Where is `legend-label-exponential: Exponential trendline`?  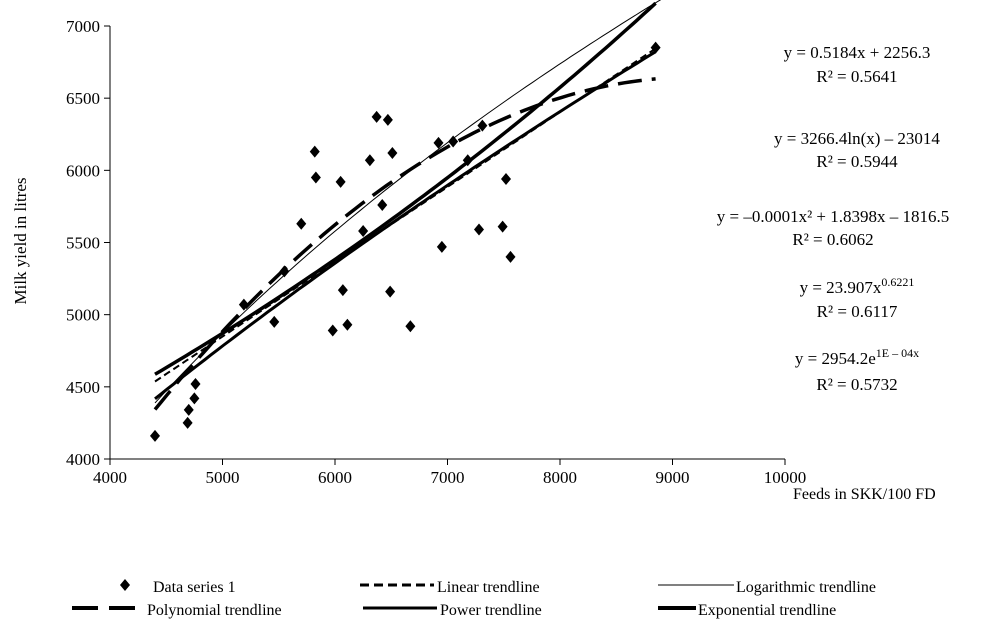
legend-label-exponential: Exponential trendline is located at coordinates (767, 610).